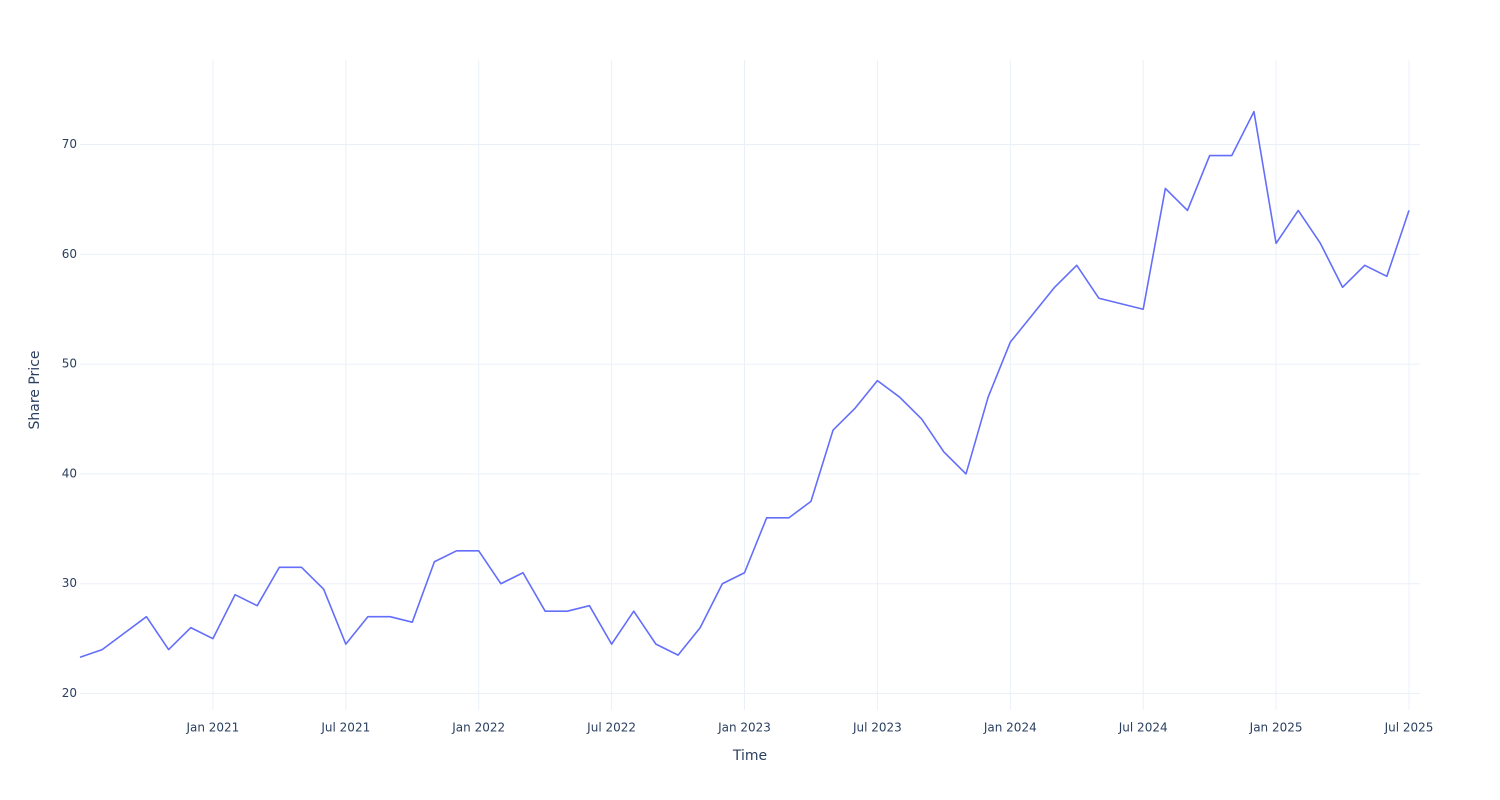  What do you see at coordinates (69, 693) in the screenshot?
I see `y-tick-label: 20` at bounding box center [69, 693].